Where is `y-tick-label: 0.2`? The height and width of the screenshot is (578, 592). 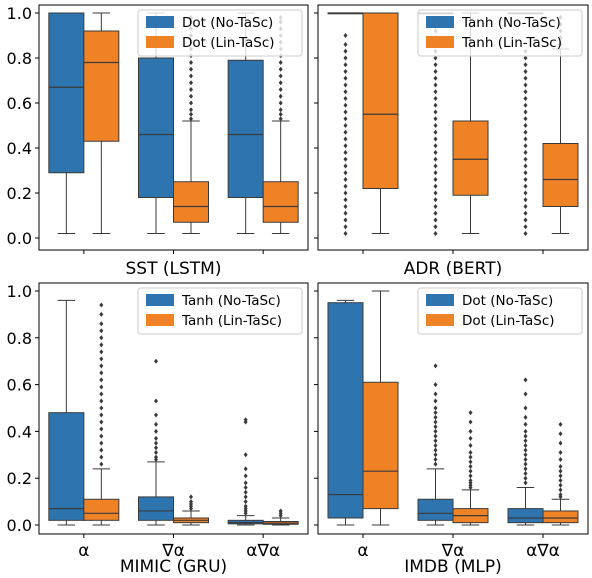
y-tick-label: 0.2 is located at coordinates (19, 478).